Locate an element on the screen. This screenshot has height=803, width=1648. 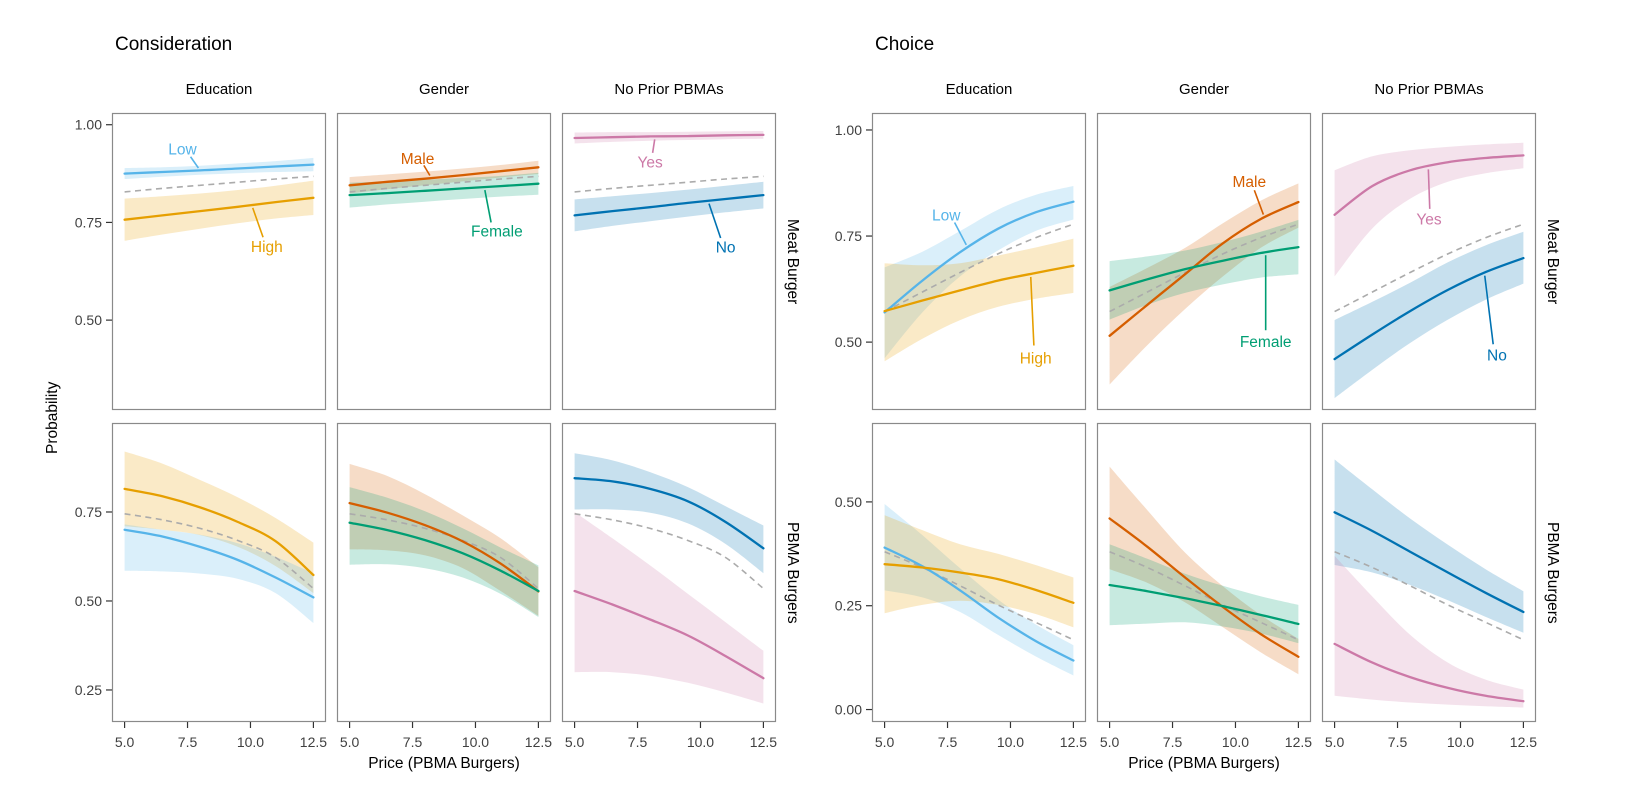
x-axis-title-consideration: Price (PBMA Burgers) is located at coordinates (444, 763).